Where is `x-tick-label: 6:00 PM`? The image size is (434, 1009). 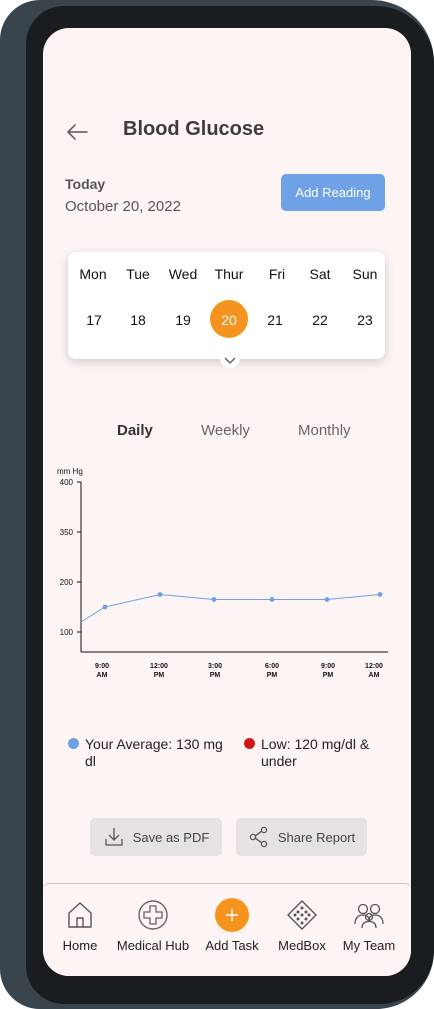 x-tick-label: 6:00 PM is located at coordinates (272, 671).